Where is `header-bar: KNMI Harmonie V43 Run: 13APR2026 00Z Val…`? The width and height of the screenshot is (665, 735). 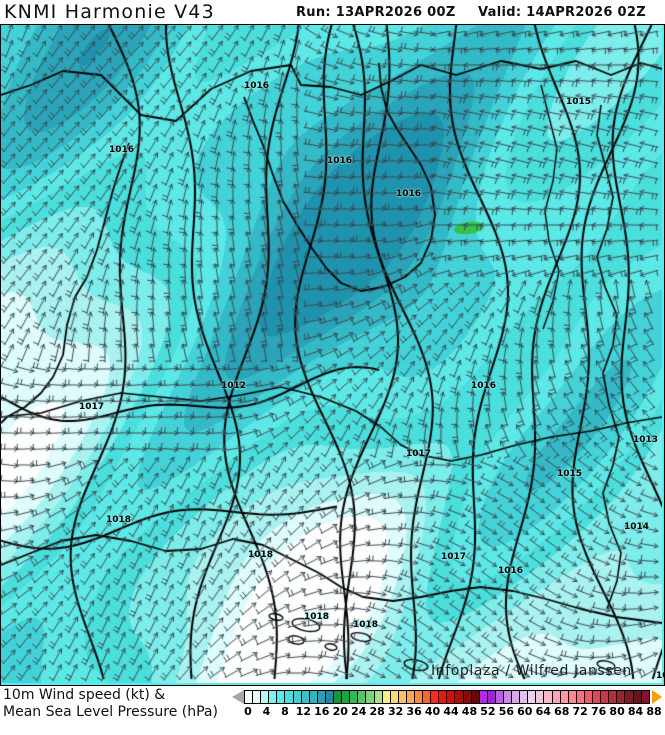
header-bar: KNMI Harmonie V43 Run: 13APR2026 00Z Val… is located at coordinates (332, 12).